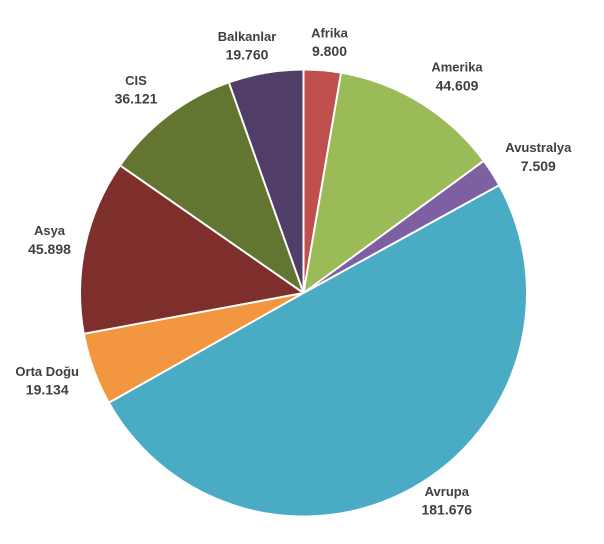 The image size is (604, 544). I want to click on svg-text: 19.760, so click(247, 54).